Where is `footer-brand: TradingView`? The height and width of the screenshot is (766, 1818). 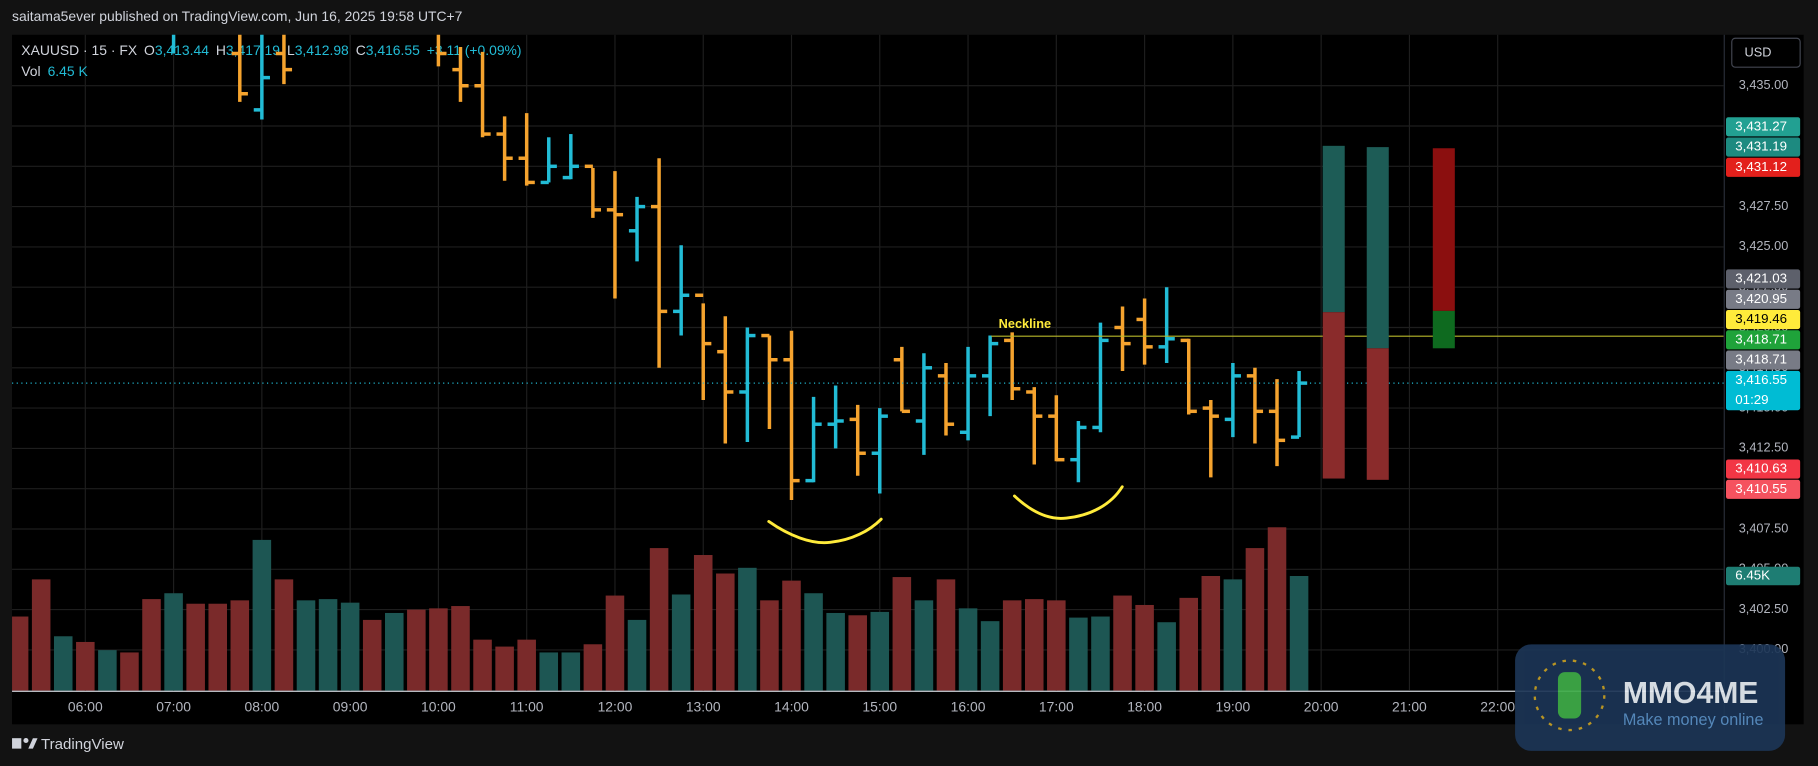 footer-brand: TradingView is located at coordinates (82, 744).